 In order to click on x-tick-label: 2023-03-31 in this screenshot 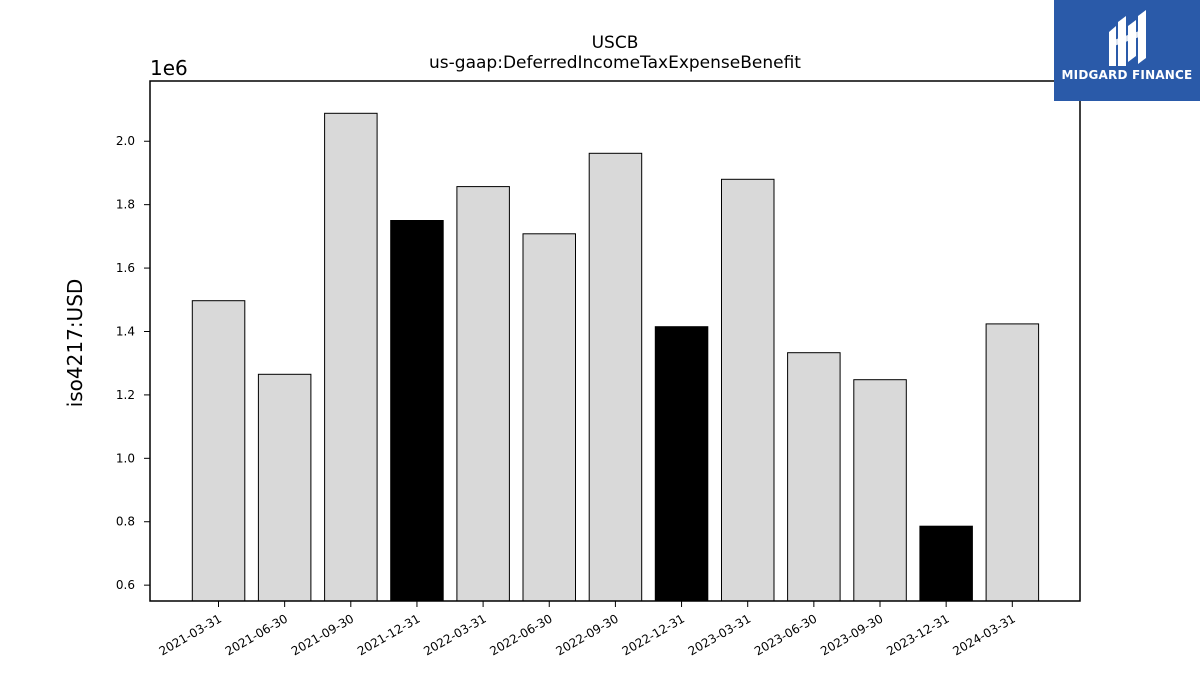, I will do `click(719, 634)`.